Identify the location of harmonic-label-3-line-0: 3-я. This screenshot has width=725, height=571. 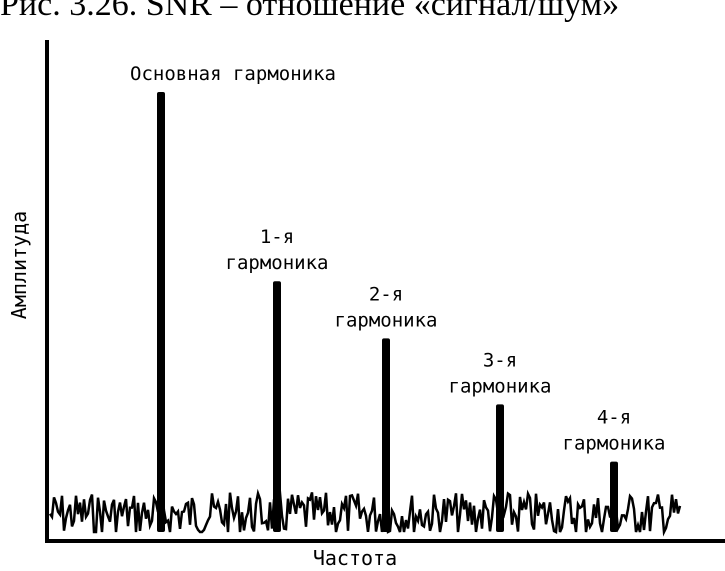
(500, 360).